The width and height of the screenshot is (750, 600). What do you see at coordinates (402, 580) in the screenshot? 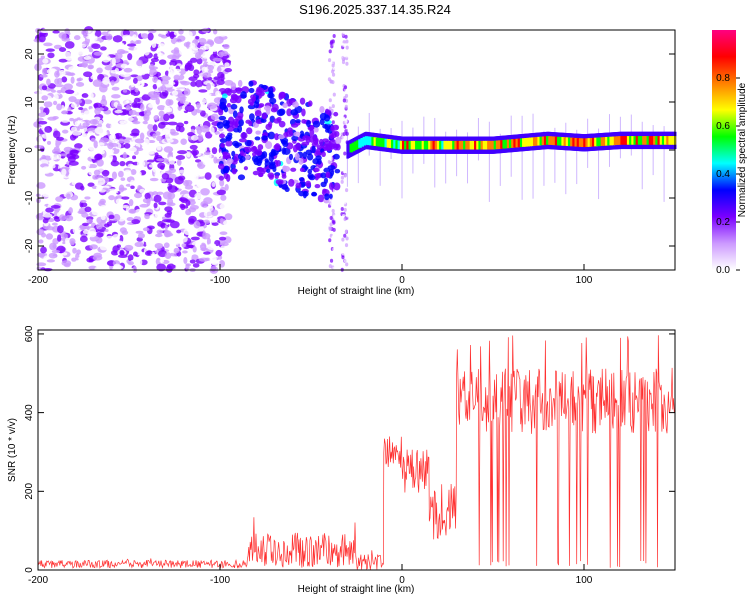
I see `snr-x-tick-label: 0` at bounding box center [402, 580].